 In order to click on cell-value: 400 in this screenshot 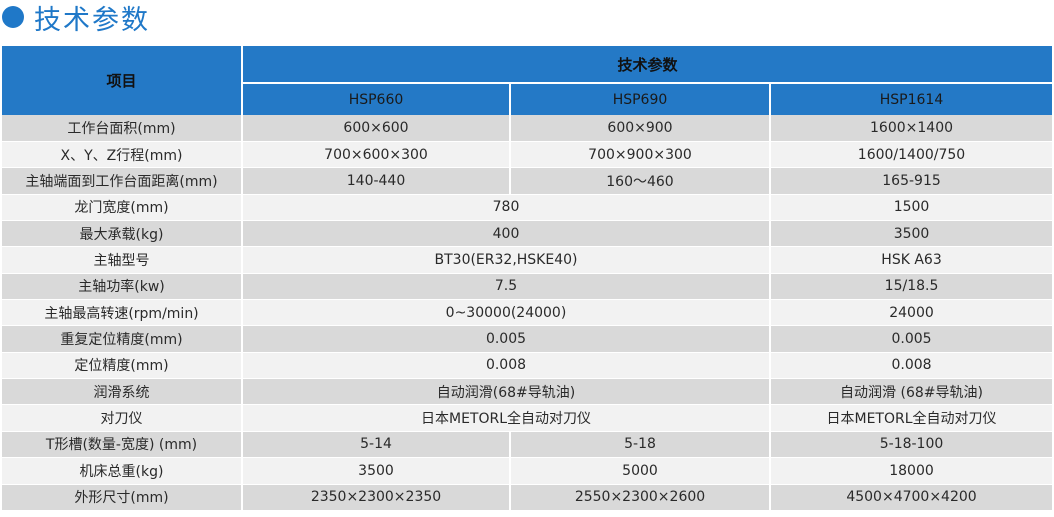, I will do `click(506, 234)`.